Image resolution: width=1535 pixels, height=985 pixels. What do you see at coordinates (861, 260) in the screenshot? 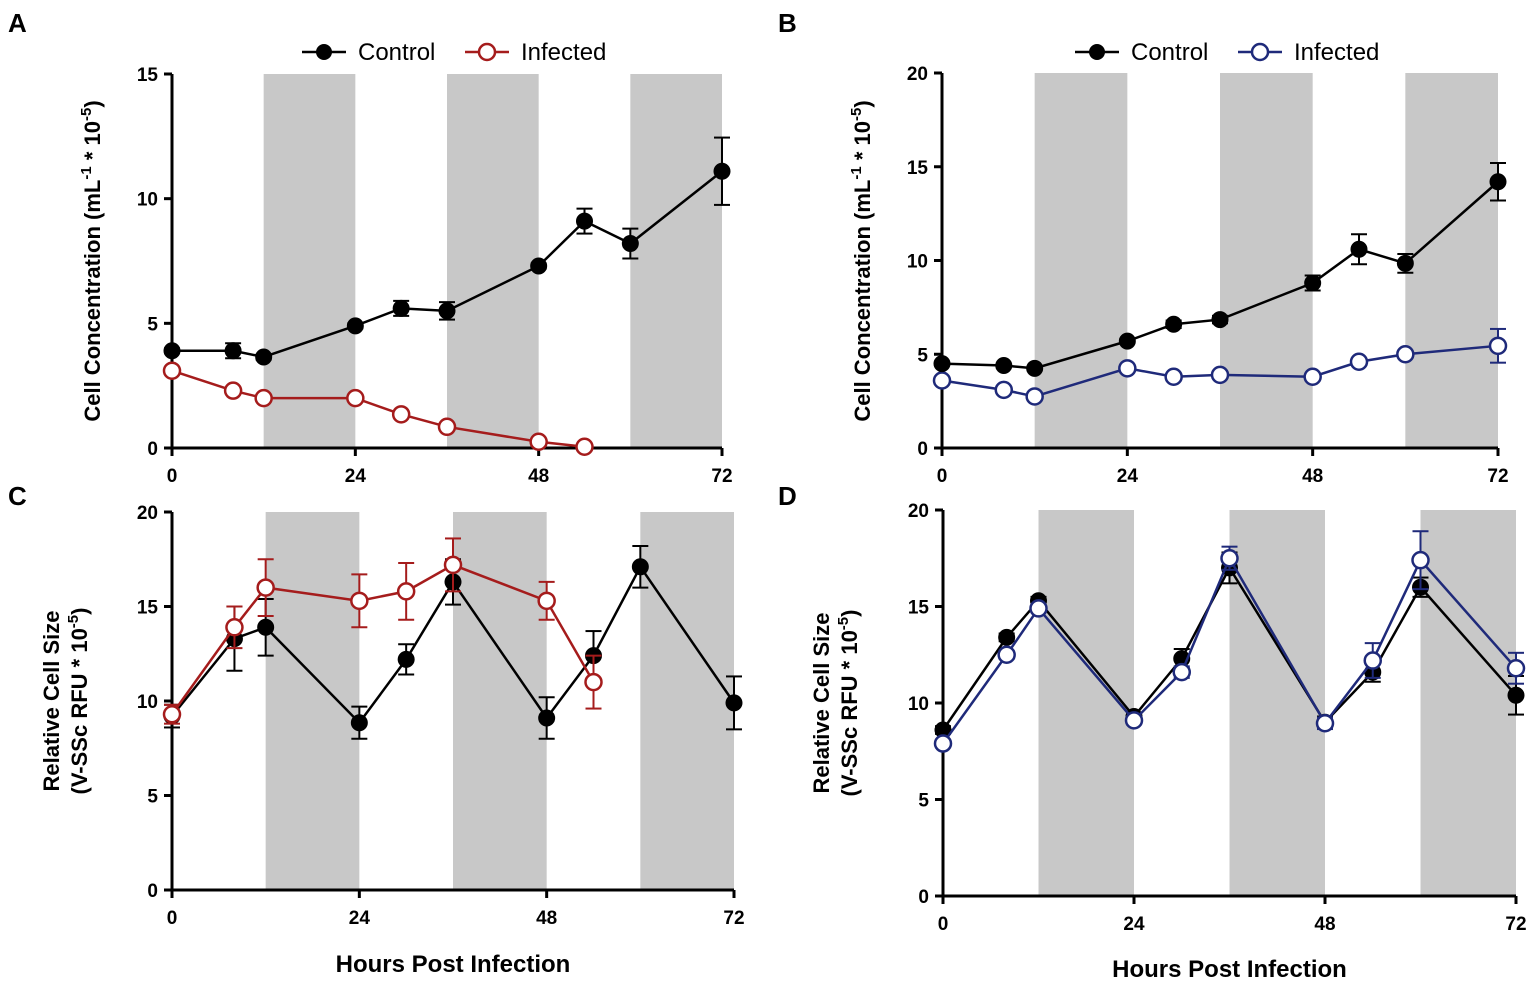
I see `y-axis-label: Cell Concentration (mL-1​ * 10-5​)` at bounding box center [861, 260].